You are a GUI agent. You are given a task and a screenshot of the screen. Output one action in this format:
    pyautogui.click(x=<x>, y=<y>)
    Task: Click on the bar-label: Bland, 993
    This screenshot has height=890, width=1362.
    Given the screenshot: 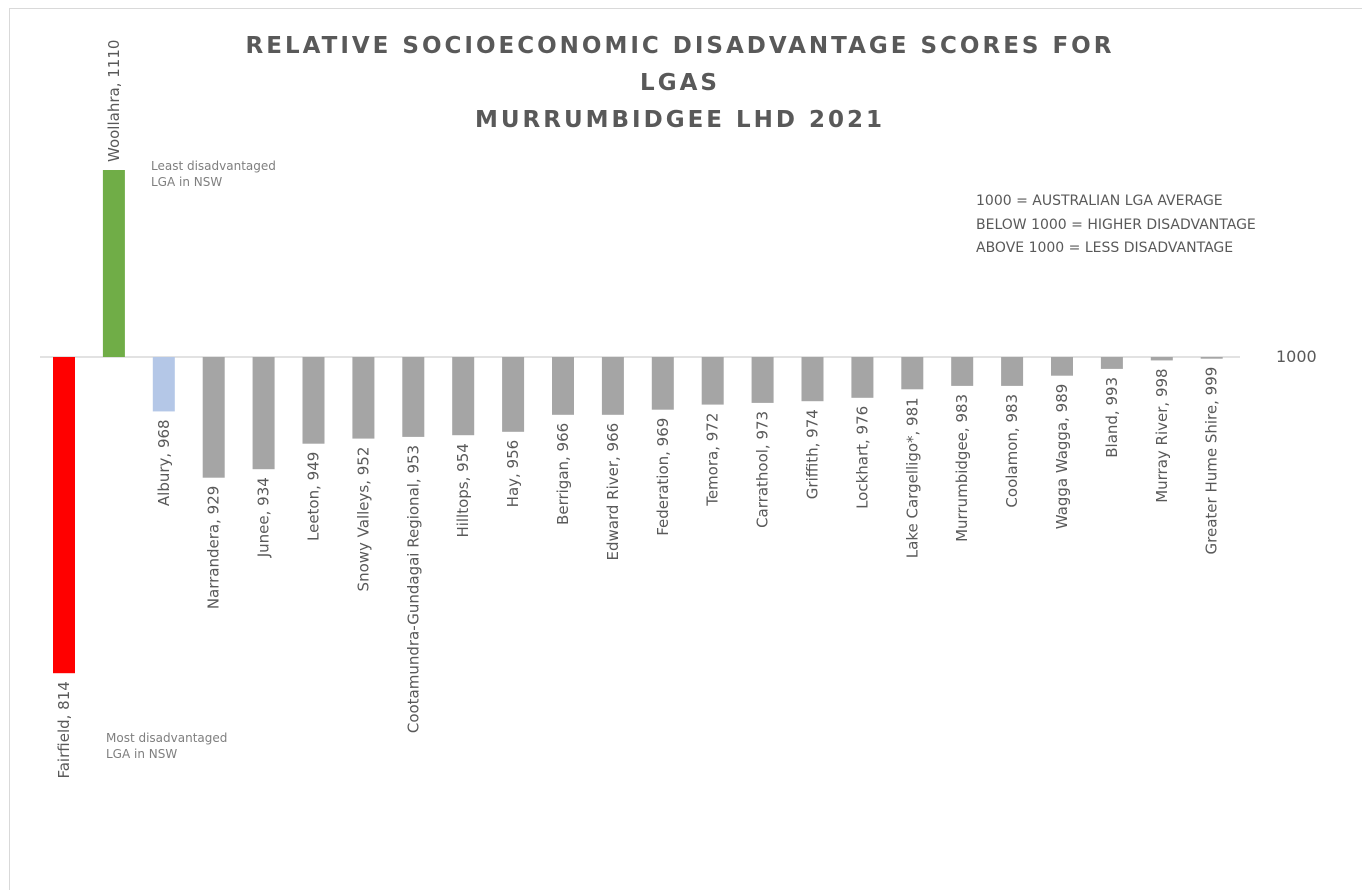 What is the action you would take?
    pyautogui.click(x=1112, y=417)
    